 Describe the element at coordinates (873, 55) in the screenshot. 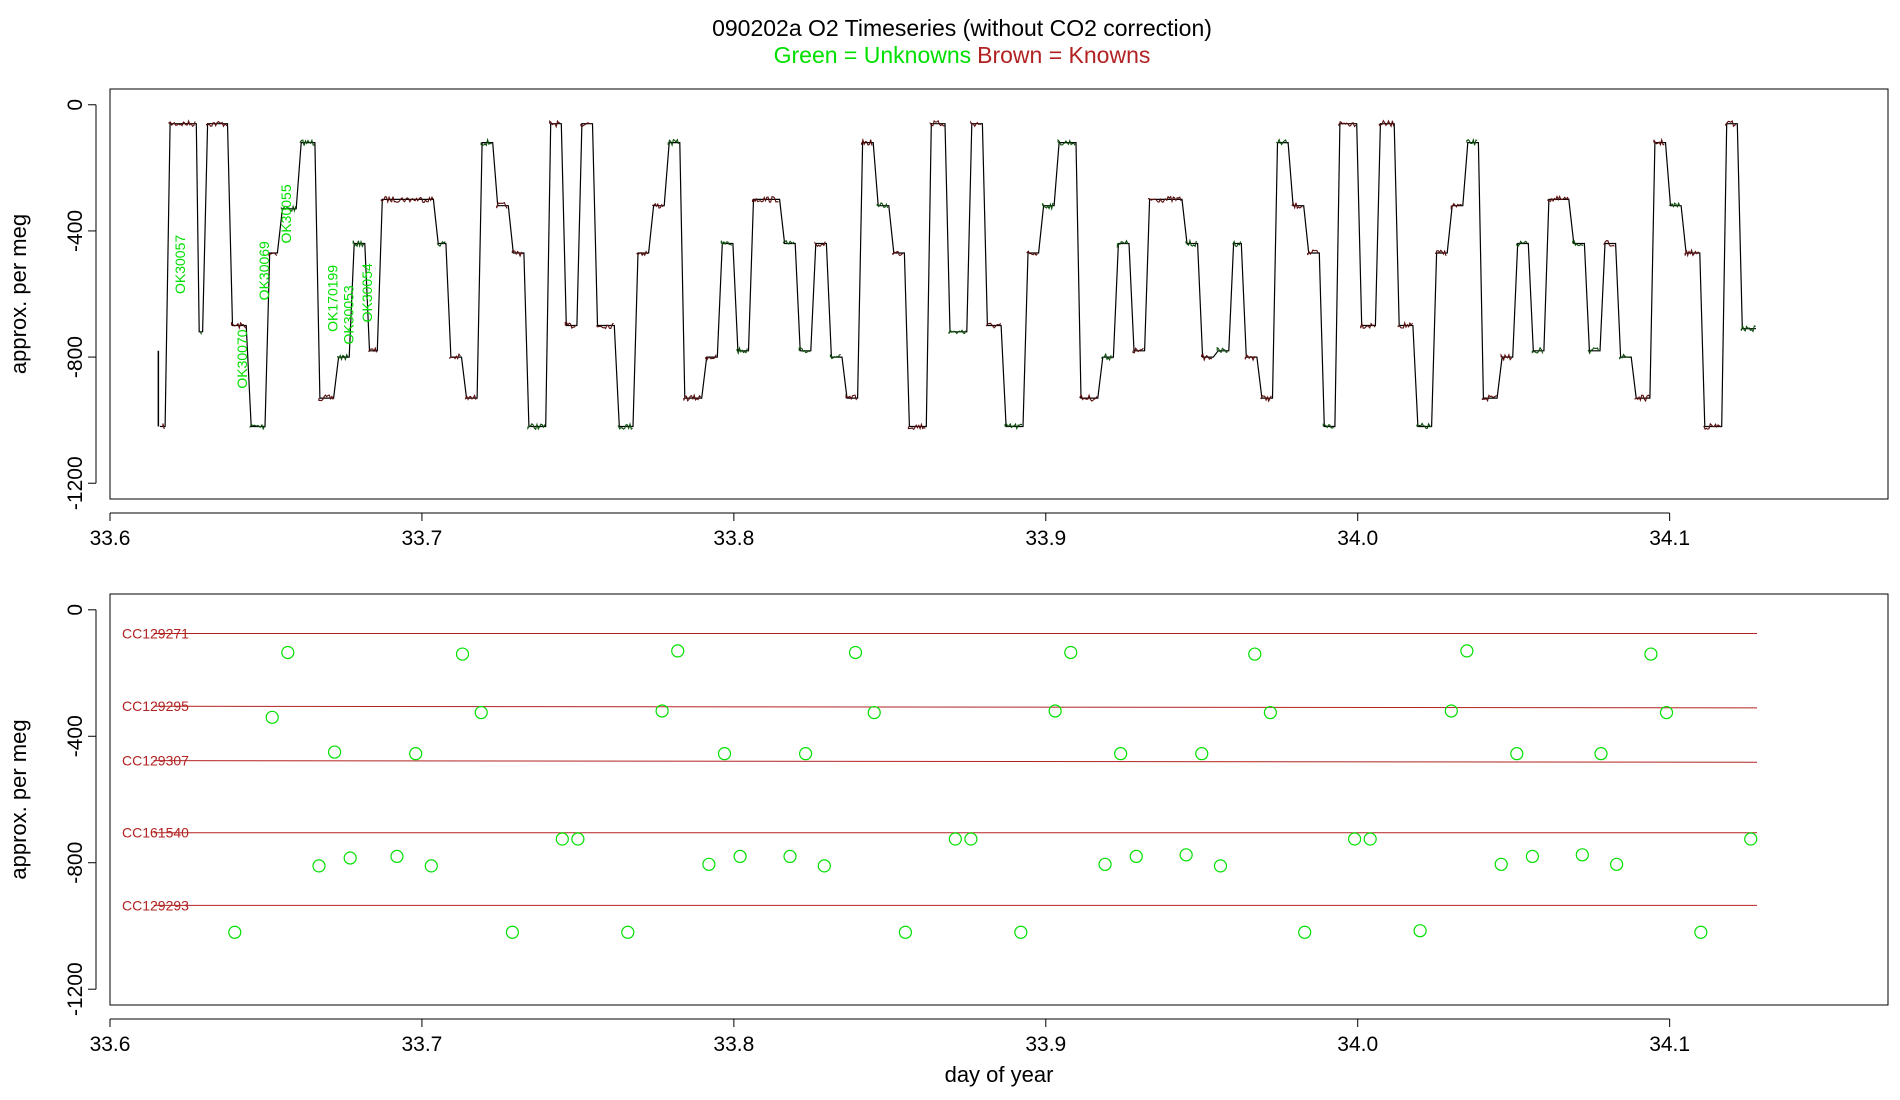

I see `subtitle-unknowns: Green = Unknowns` at that location.